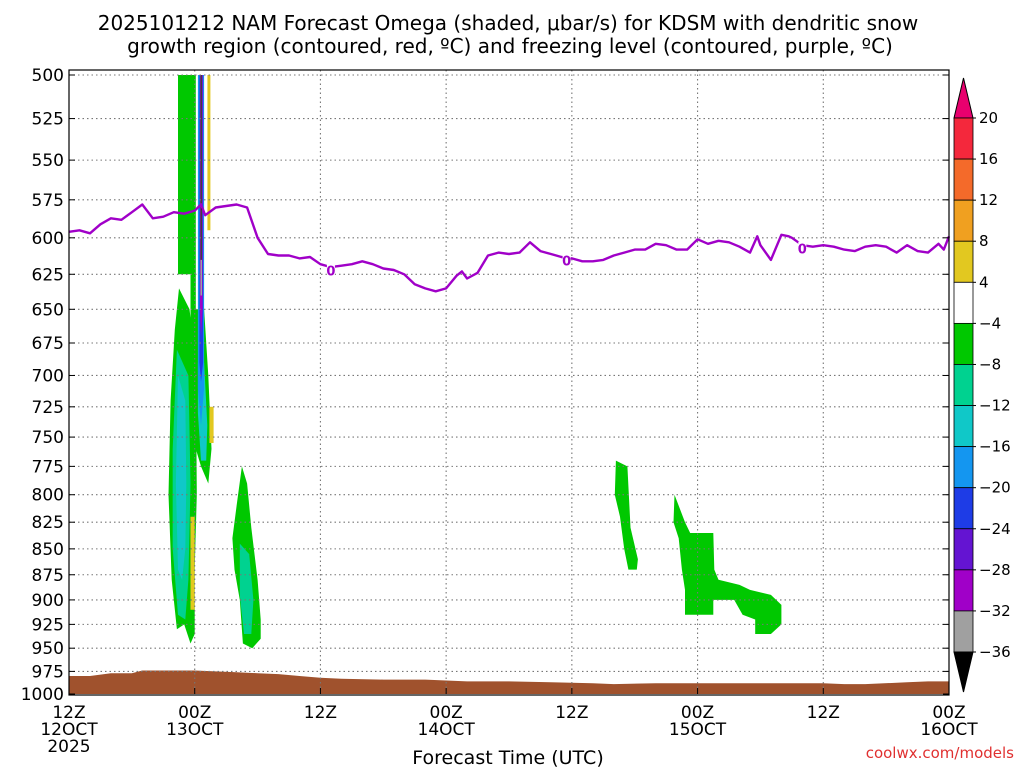  Describe the element at coordinates (195, 730) in the screenshot. I see `x-tick-label: 13OCT` at that location.